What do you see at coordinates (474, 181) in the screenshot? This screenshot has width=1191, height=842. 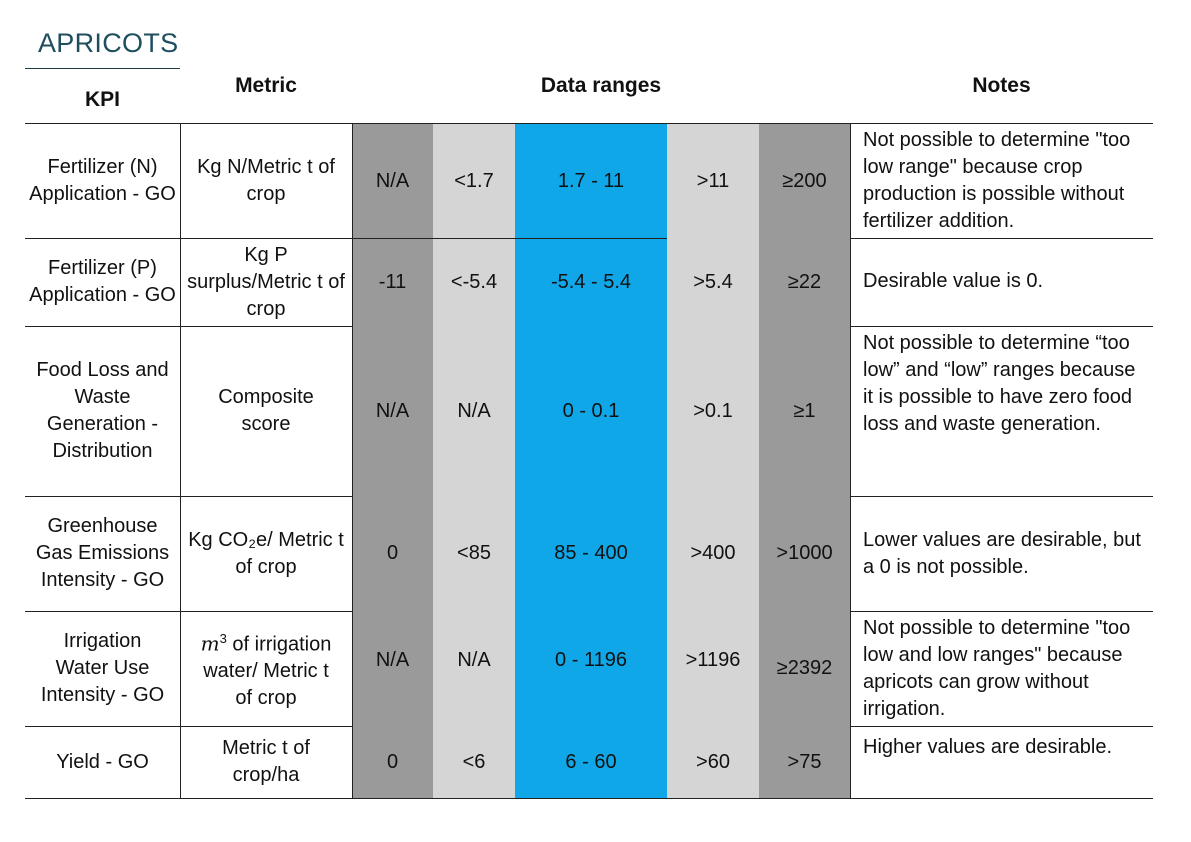 I see `range-low-cell: <1.7` at bounding box center [474, 181].